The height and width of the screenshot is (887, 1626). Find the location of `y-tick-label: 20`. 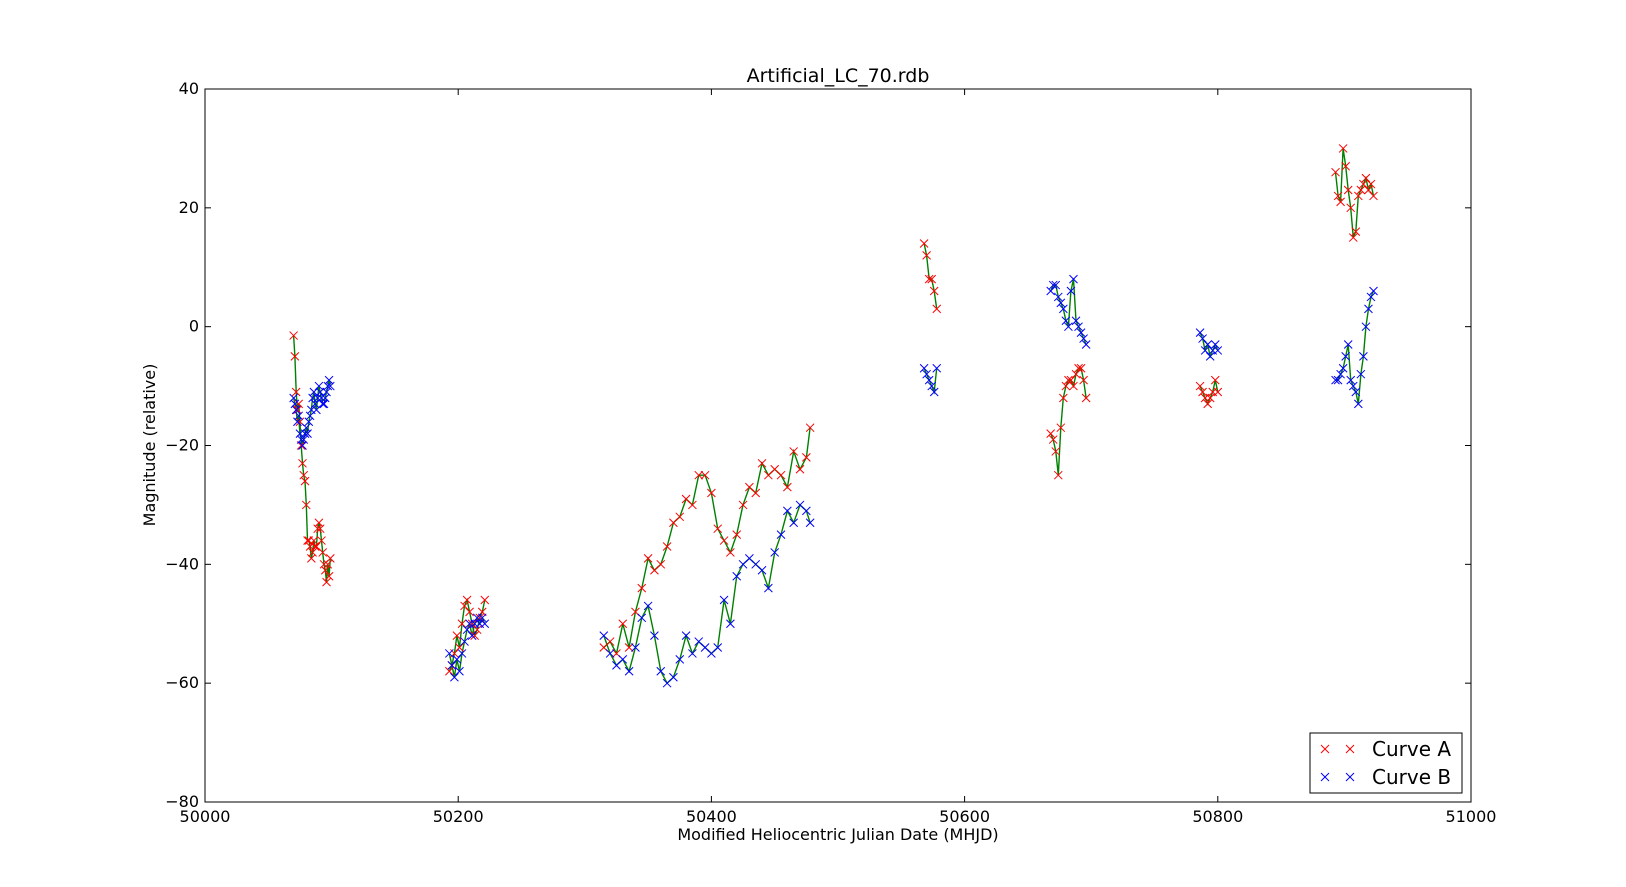

y-tick-label: 20 is located at coordinates (189, 207).